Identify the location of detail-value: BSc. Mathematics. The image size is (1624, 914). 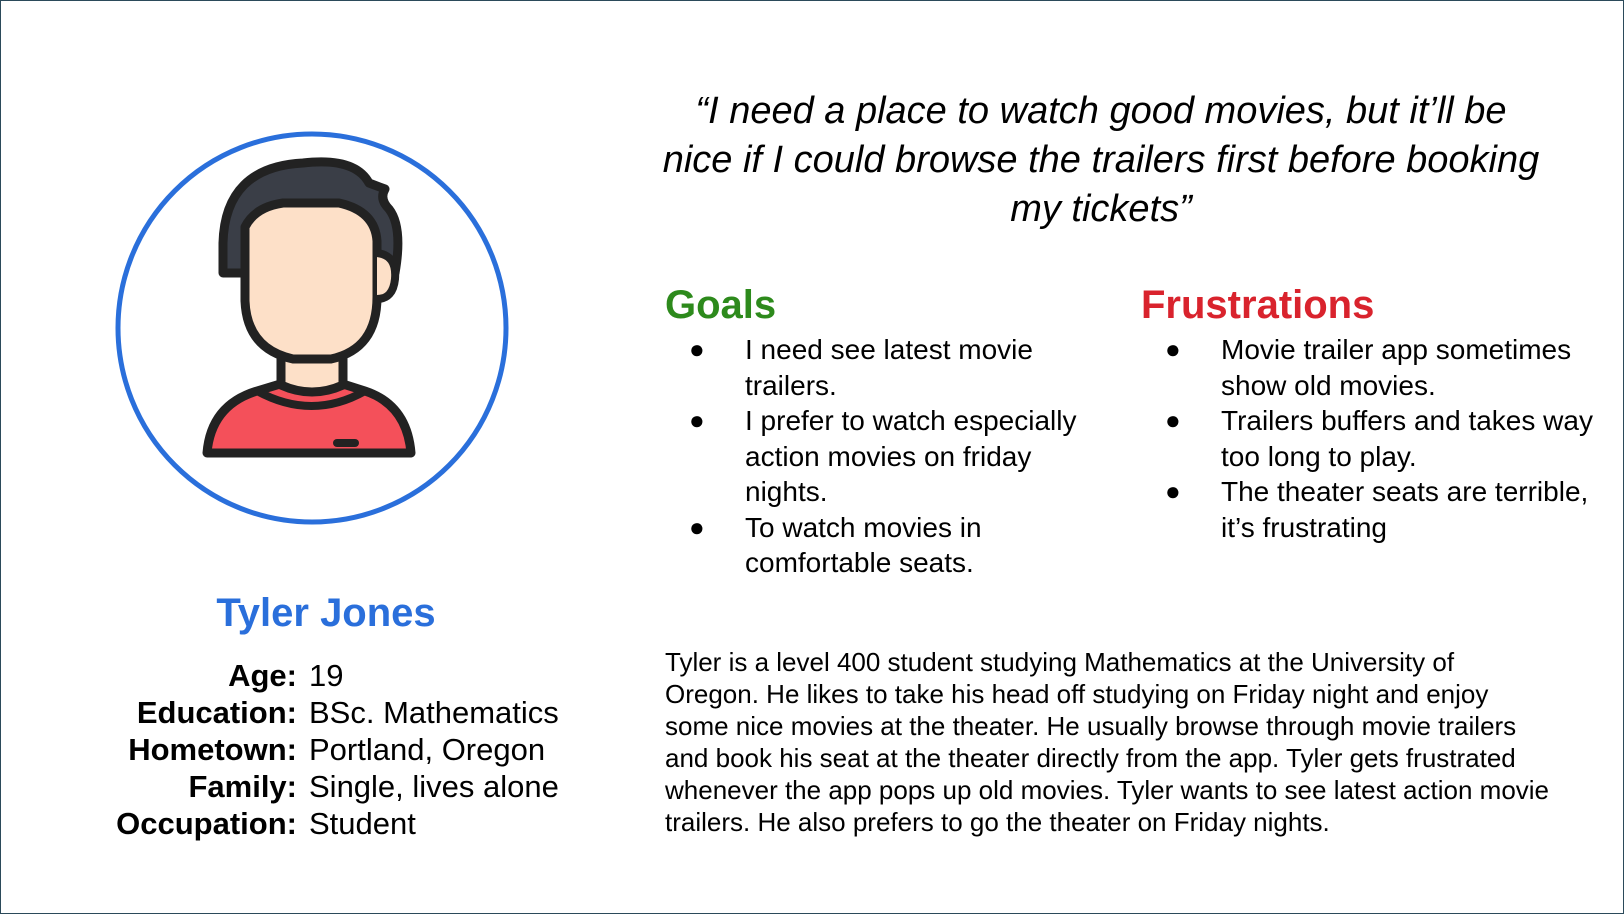
(434, 712).